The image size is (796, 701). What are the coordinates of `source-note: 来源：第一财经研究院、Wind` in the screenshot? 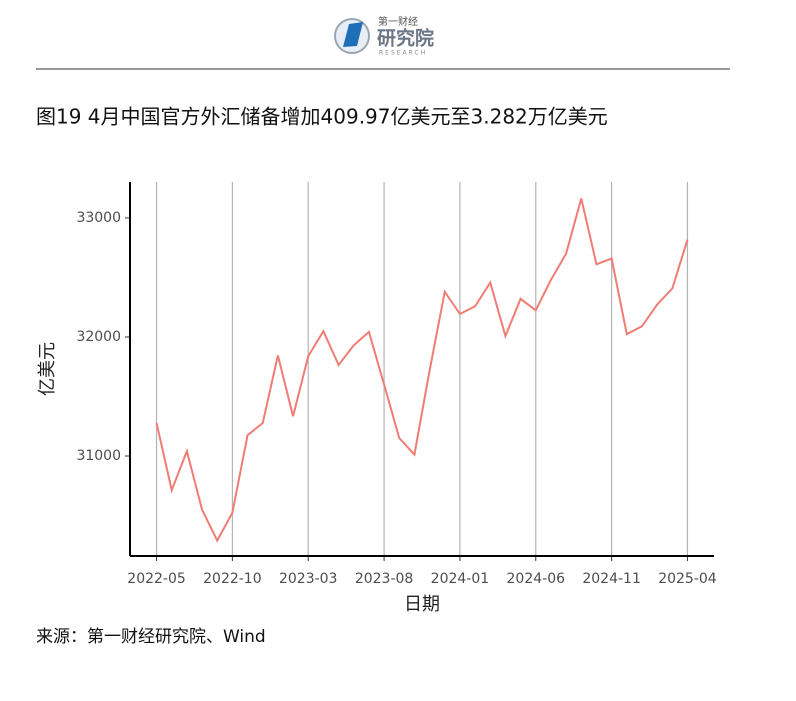 It's located at (151, 637).